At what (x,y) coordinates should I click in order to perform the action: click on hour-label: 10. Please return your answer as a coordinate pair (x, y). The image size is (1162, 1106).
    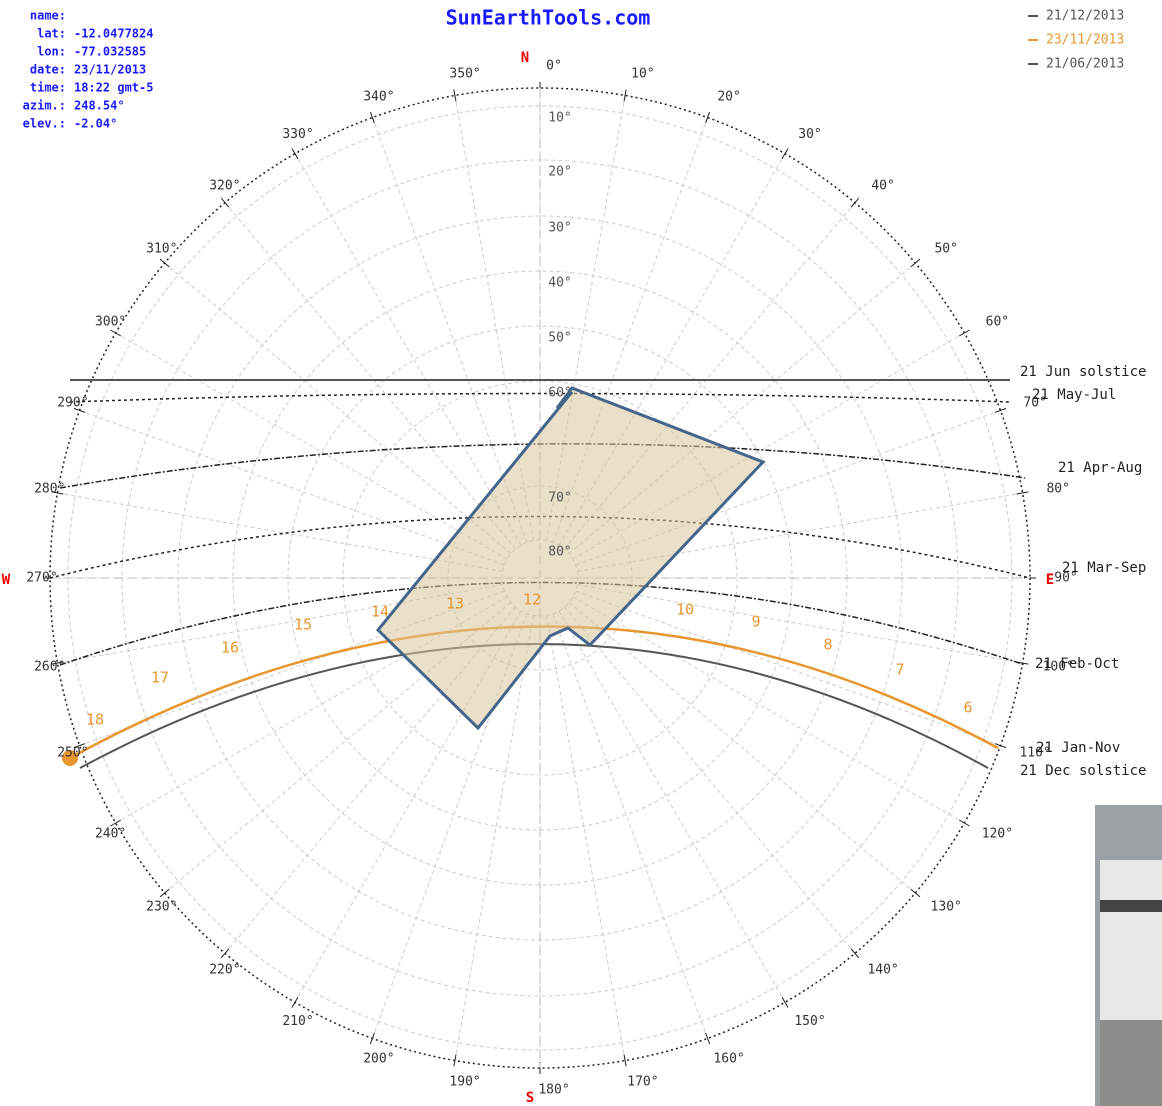
    Looking at the image, I should click on (685, 610).